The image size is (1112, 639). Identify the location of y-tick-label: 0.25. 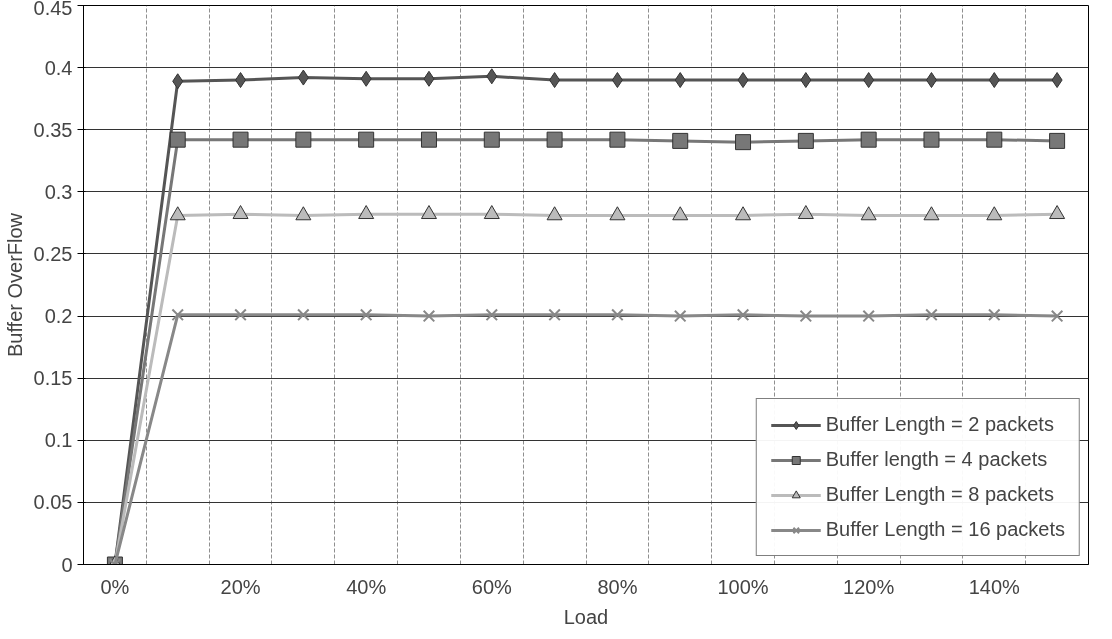
(53, 253).